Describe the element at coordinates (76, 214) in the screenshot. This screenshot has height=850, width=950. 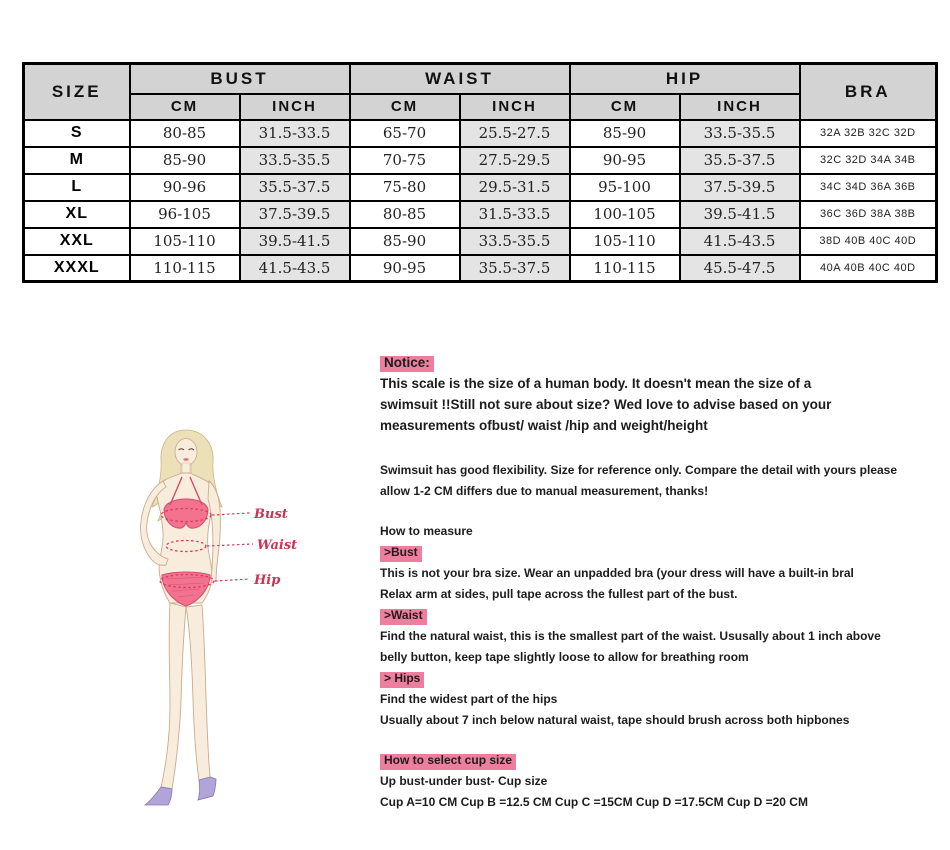
I see `size-value: XL` at that location.